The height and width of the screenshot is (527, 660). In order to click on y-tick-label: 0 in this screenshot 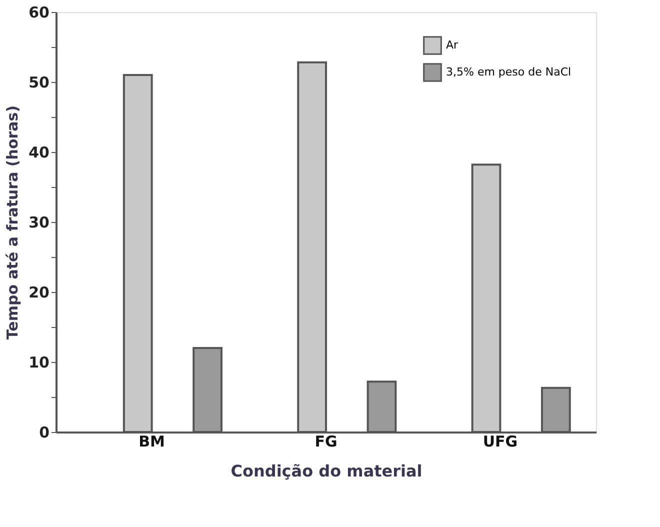, I will do `click(44, 433)`.